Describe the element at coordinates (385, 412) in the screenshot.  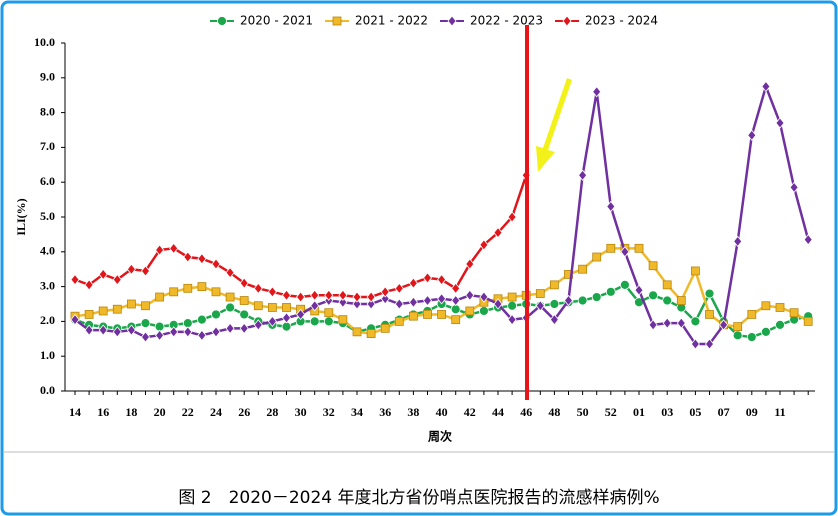
I see `x-tick-label: 36` at that location.